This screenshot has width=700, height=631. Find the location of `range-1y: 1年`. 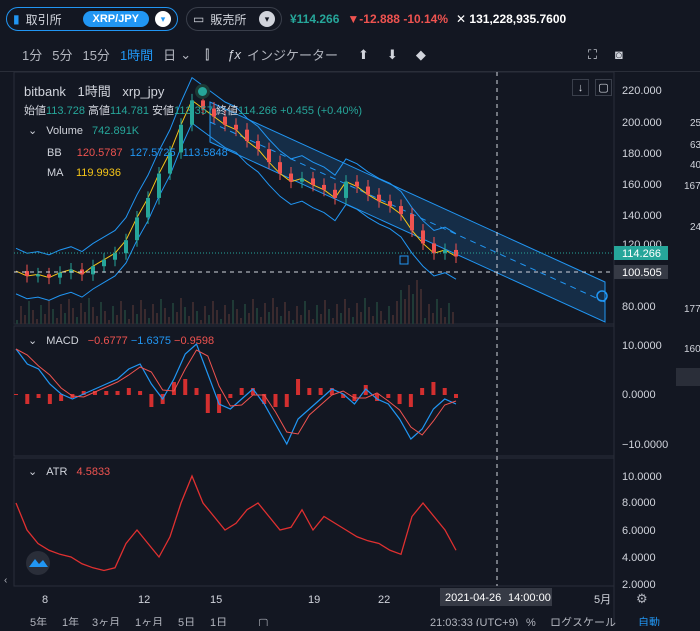

range-1y: 1年 is located at coordinates (70, 622).